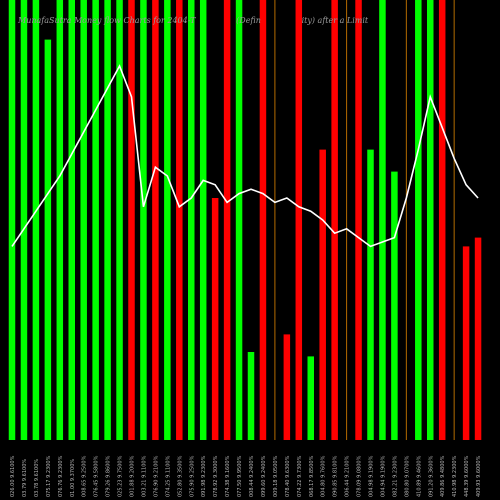  I want to click on x-tick-label: 078.92 9.3000%, so click(216, 476).